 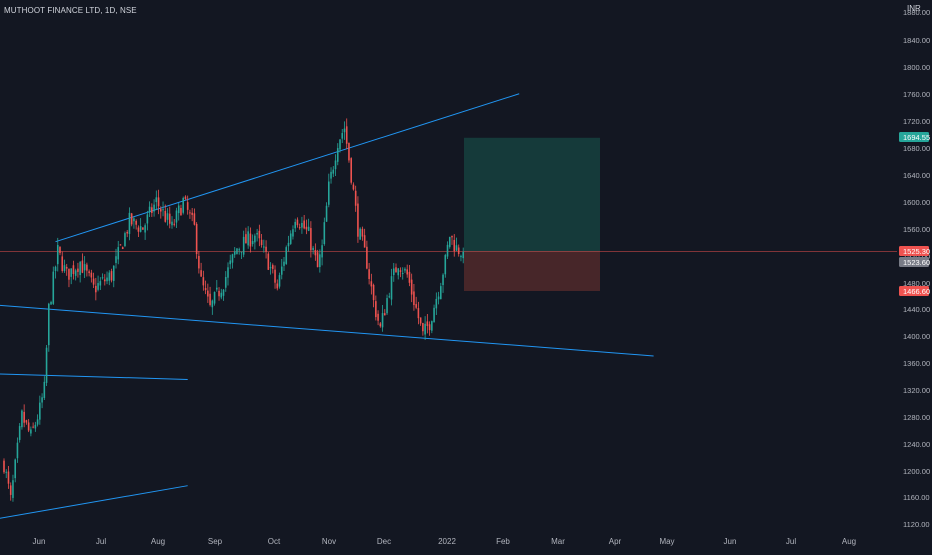 I want to click on x-tick-label: Jul, so click(x=101, y=541).